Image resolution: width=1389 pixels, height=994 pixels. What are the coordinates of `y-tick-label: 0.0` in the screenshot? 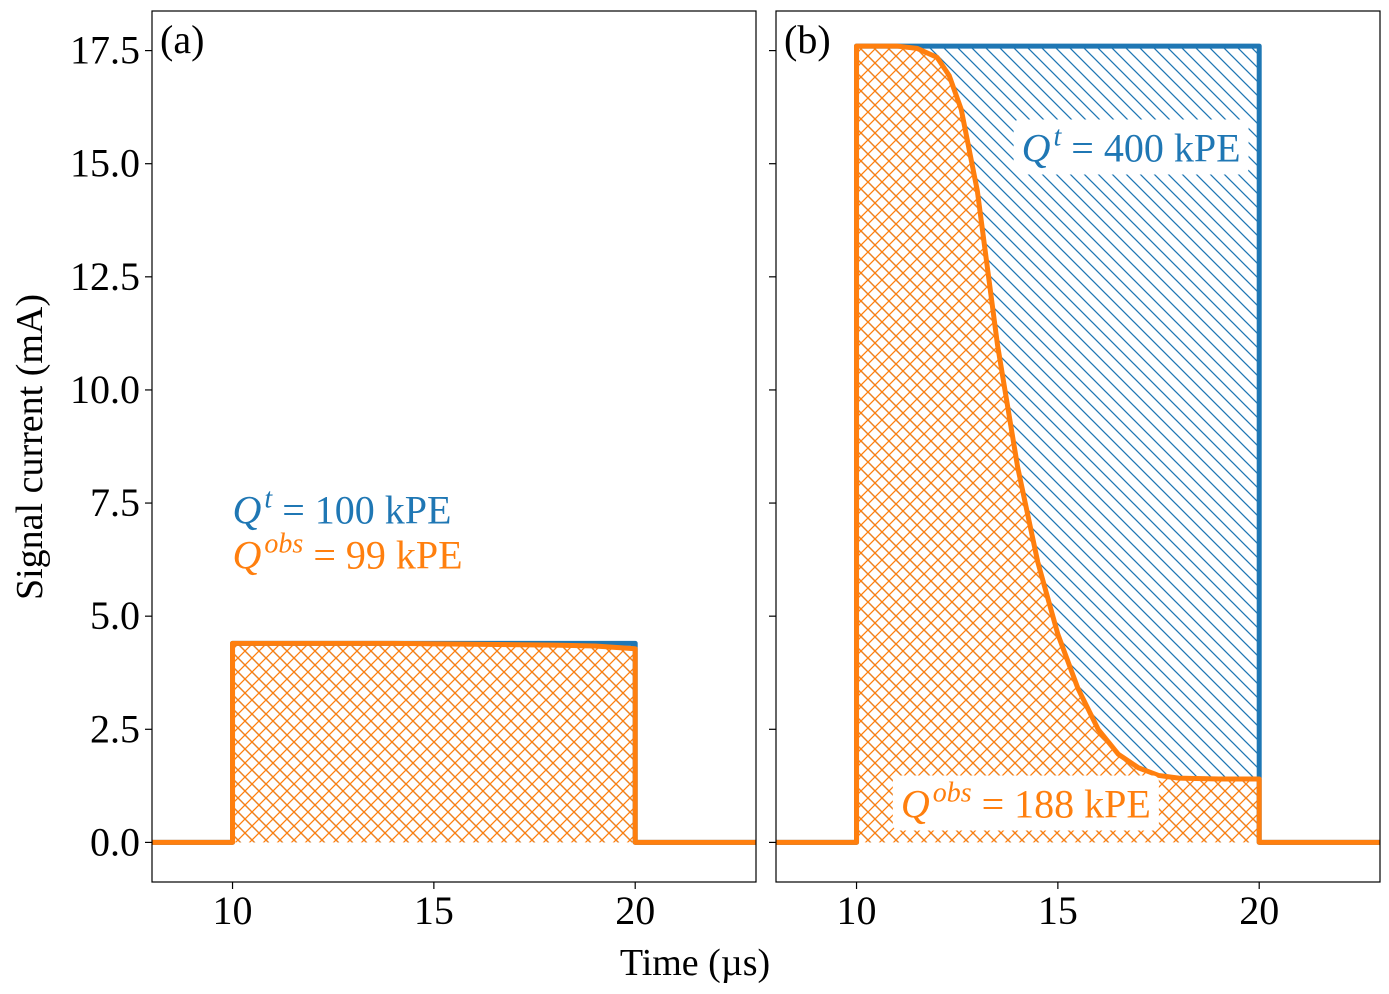 It's located at (115, 841).